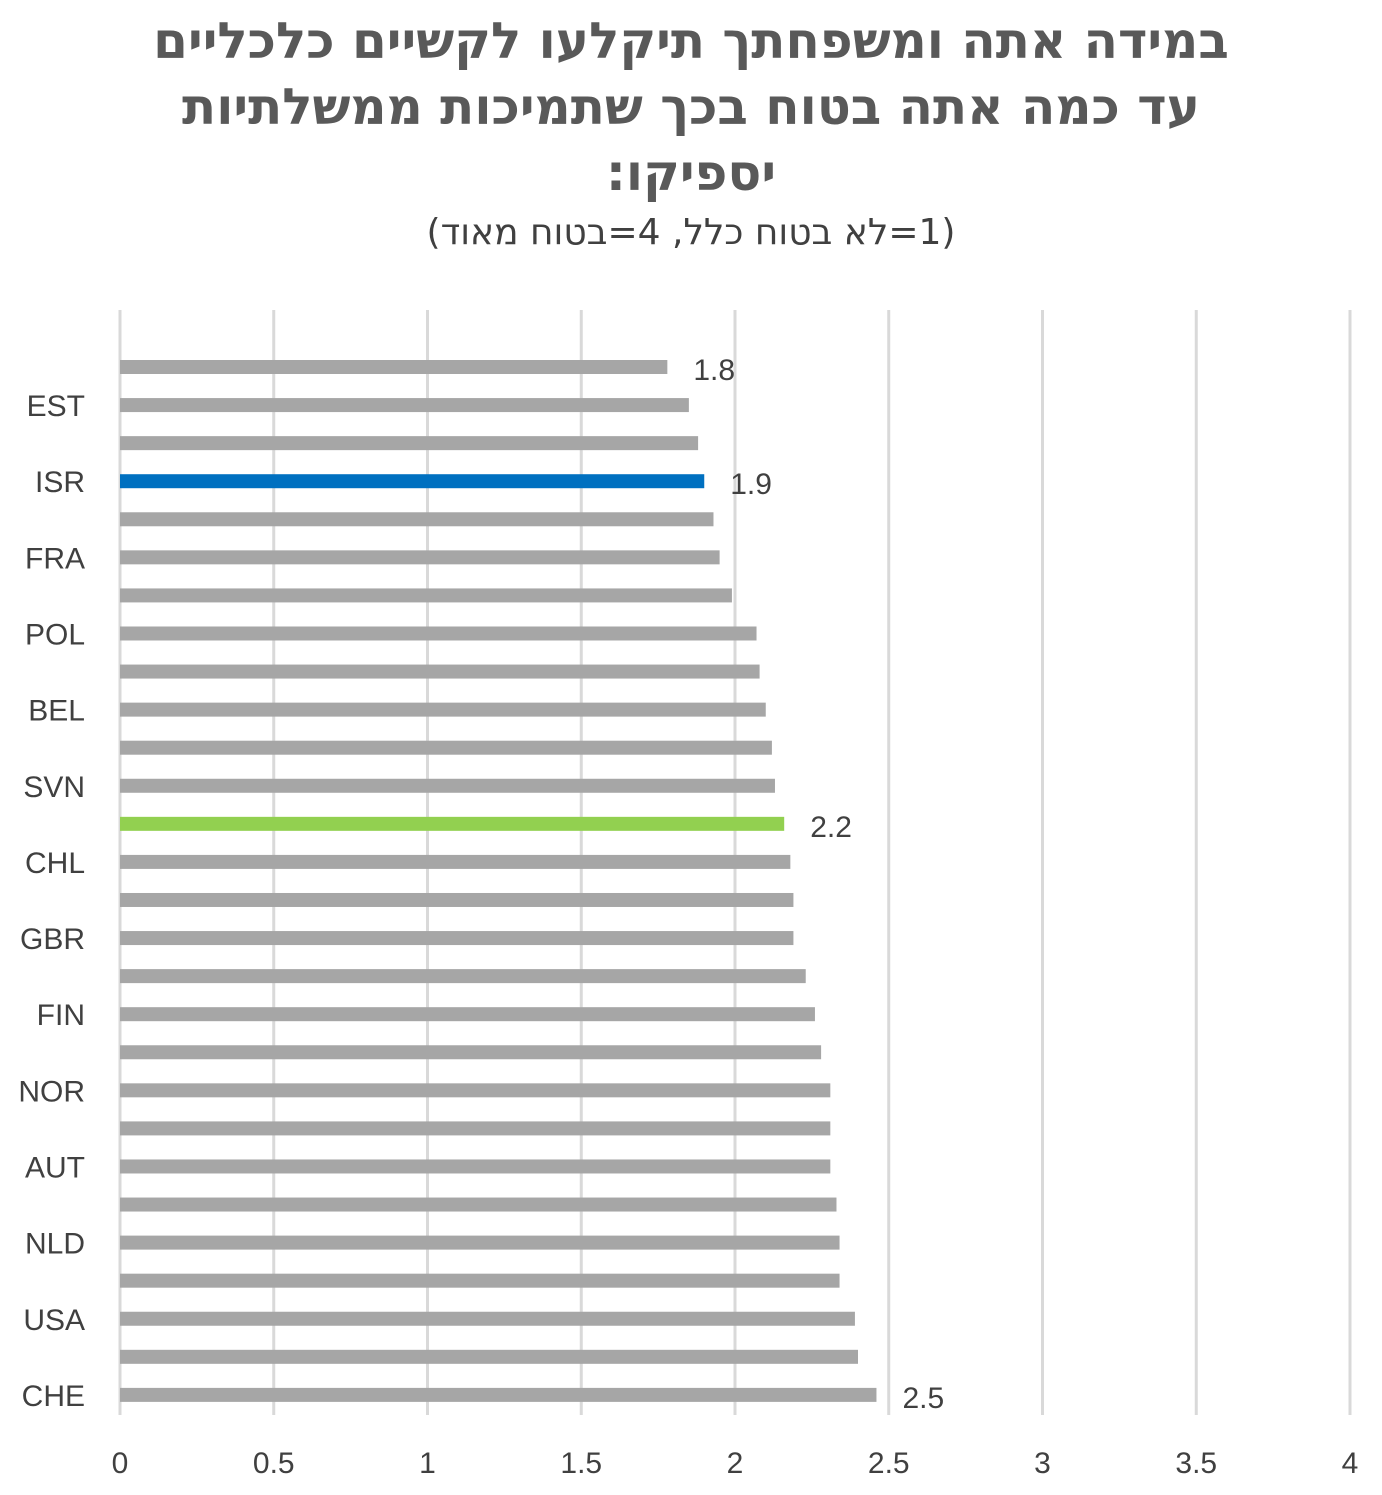 Image resolution: width=1382 pixels, height=1495 pixels. I want to click on data-label: 1.8, so click(714, 370).